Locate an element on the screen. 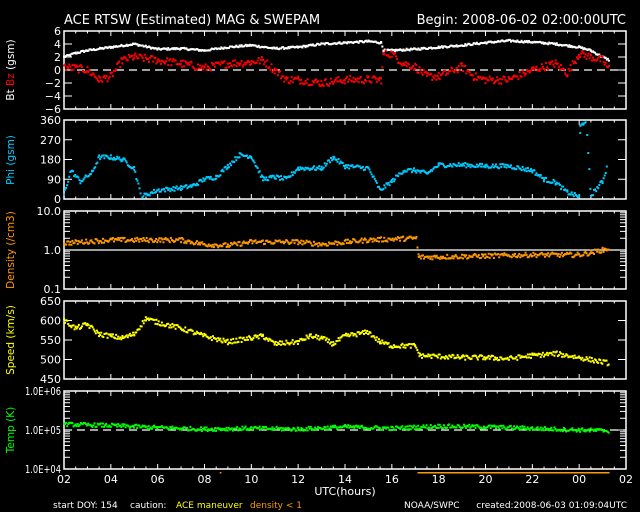  caution-density-low: density < 1 is located at coordinates (276, 506).